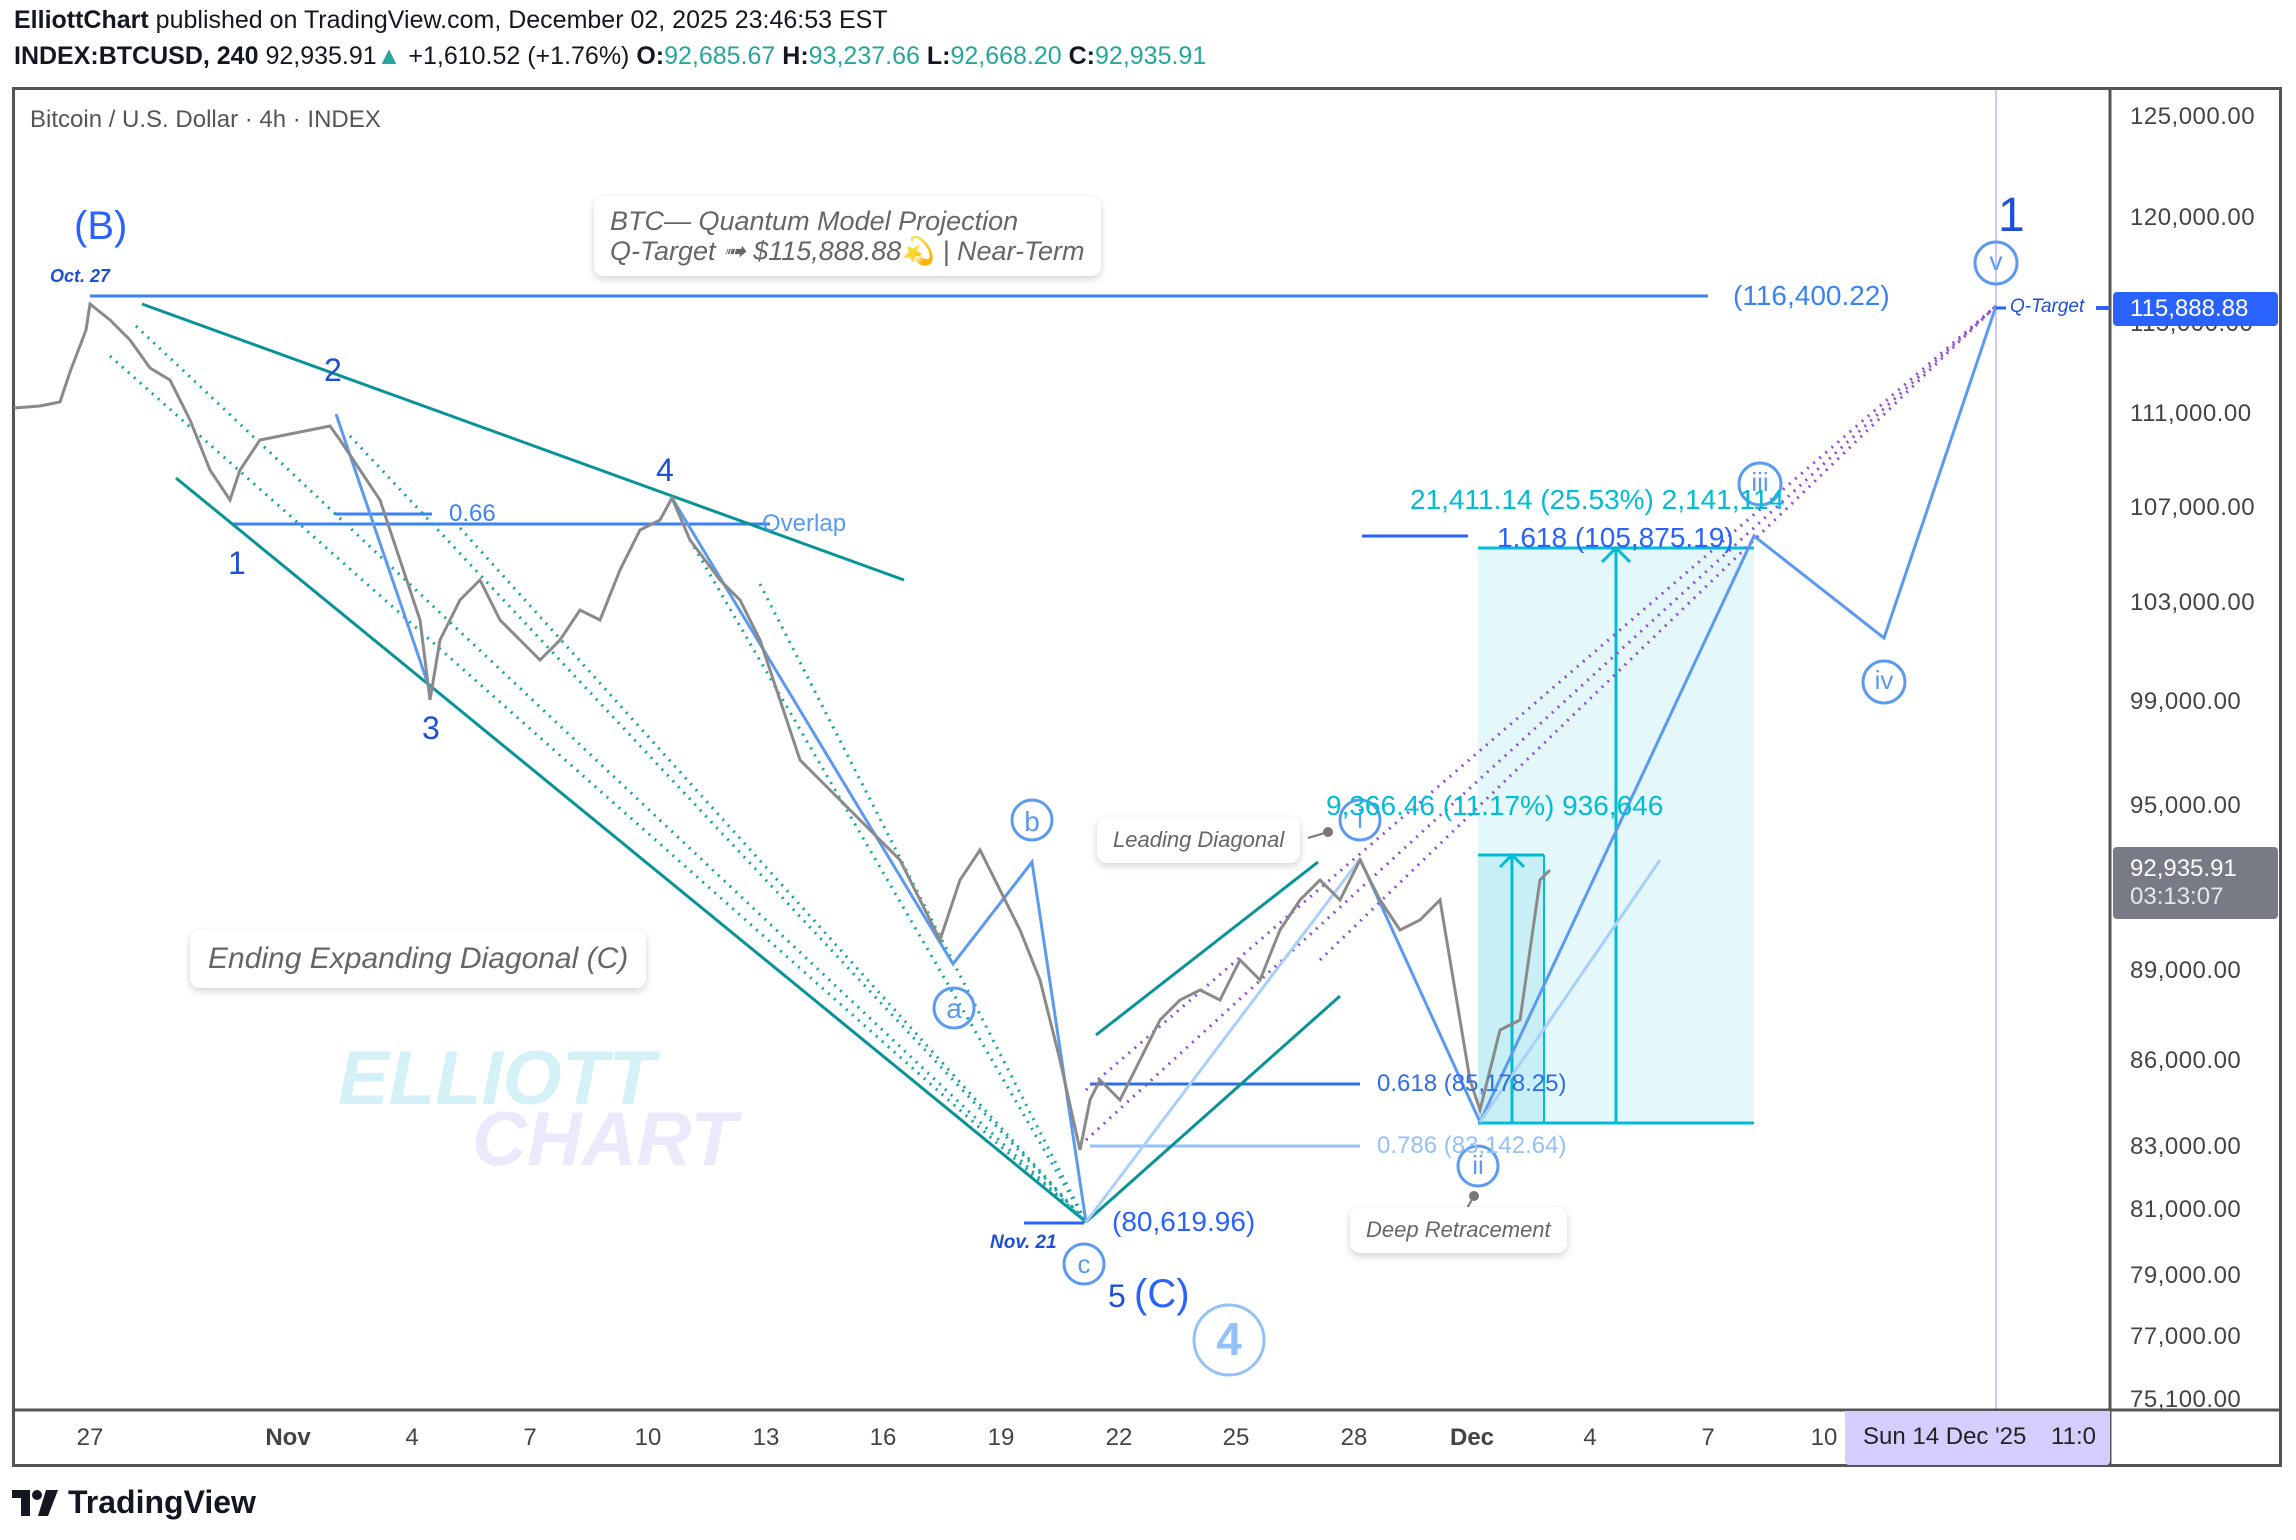 The image size is (2296, 1540). I want to click on leading-diagonal-note: Leading Diagonal, so click(1199, 840).